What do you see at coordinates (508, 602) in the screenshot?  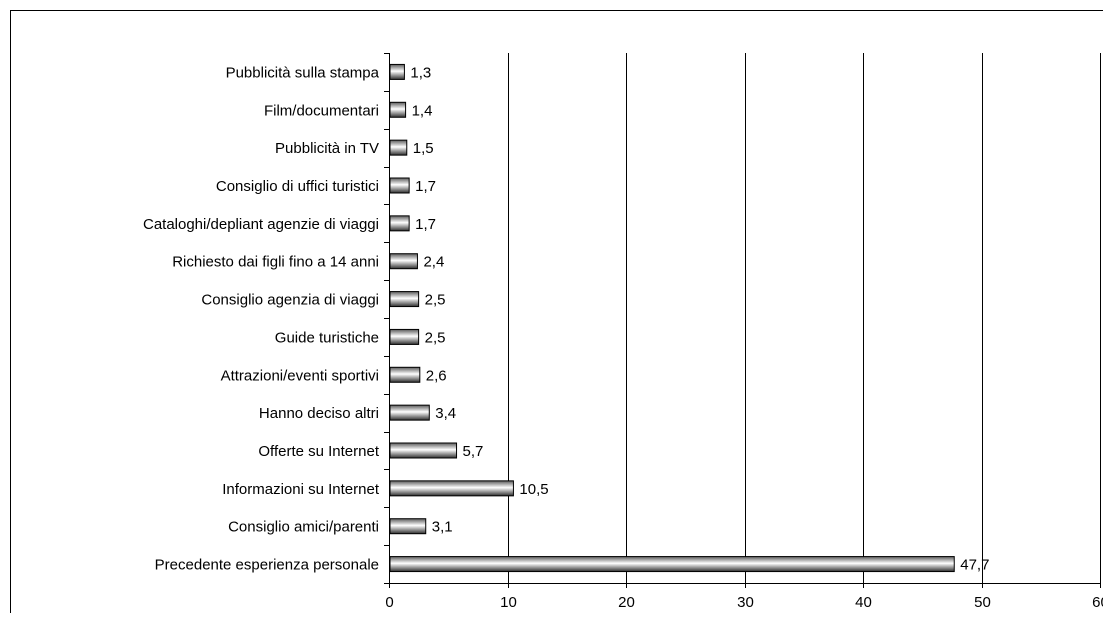 I see `x-tick-label: 10` at bounding box center [508, 602].